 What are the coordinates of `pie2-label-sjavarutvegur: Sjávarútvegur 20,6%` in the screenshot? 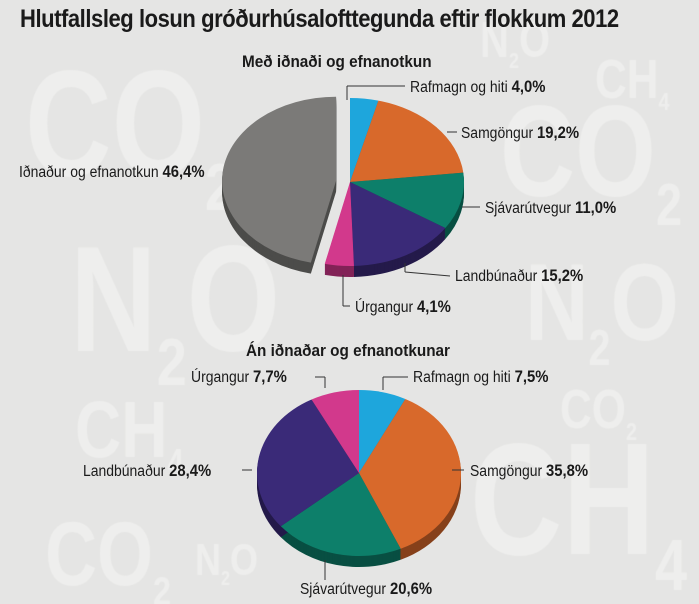 It's located at (366, 589).